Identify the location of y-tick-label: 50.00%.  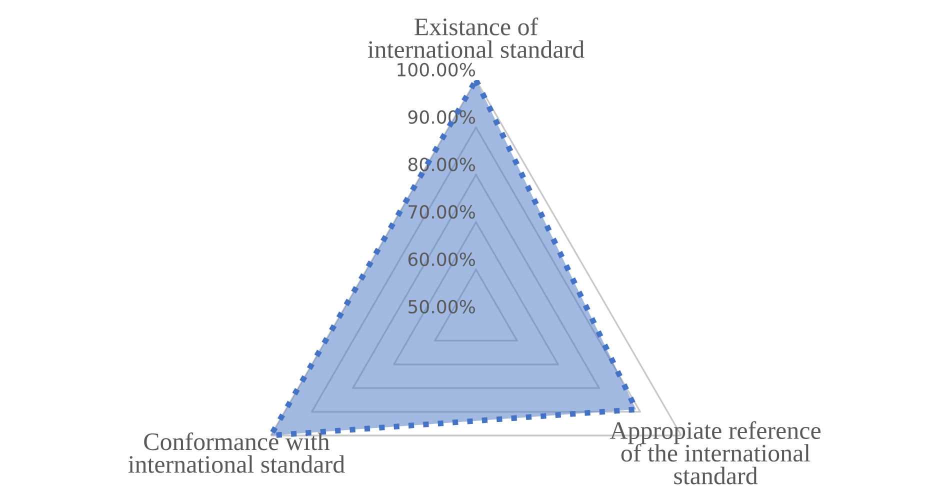
(442, 307).